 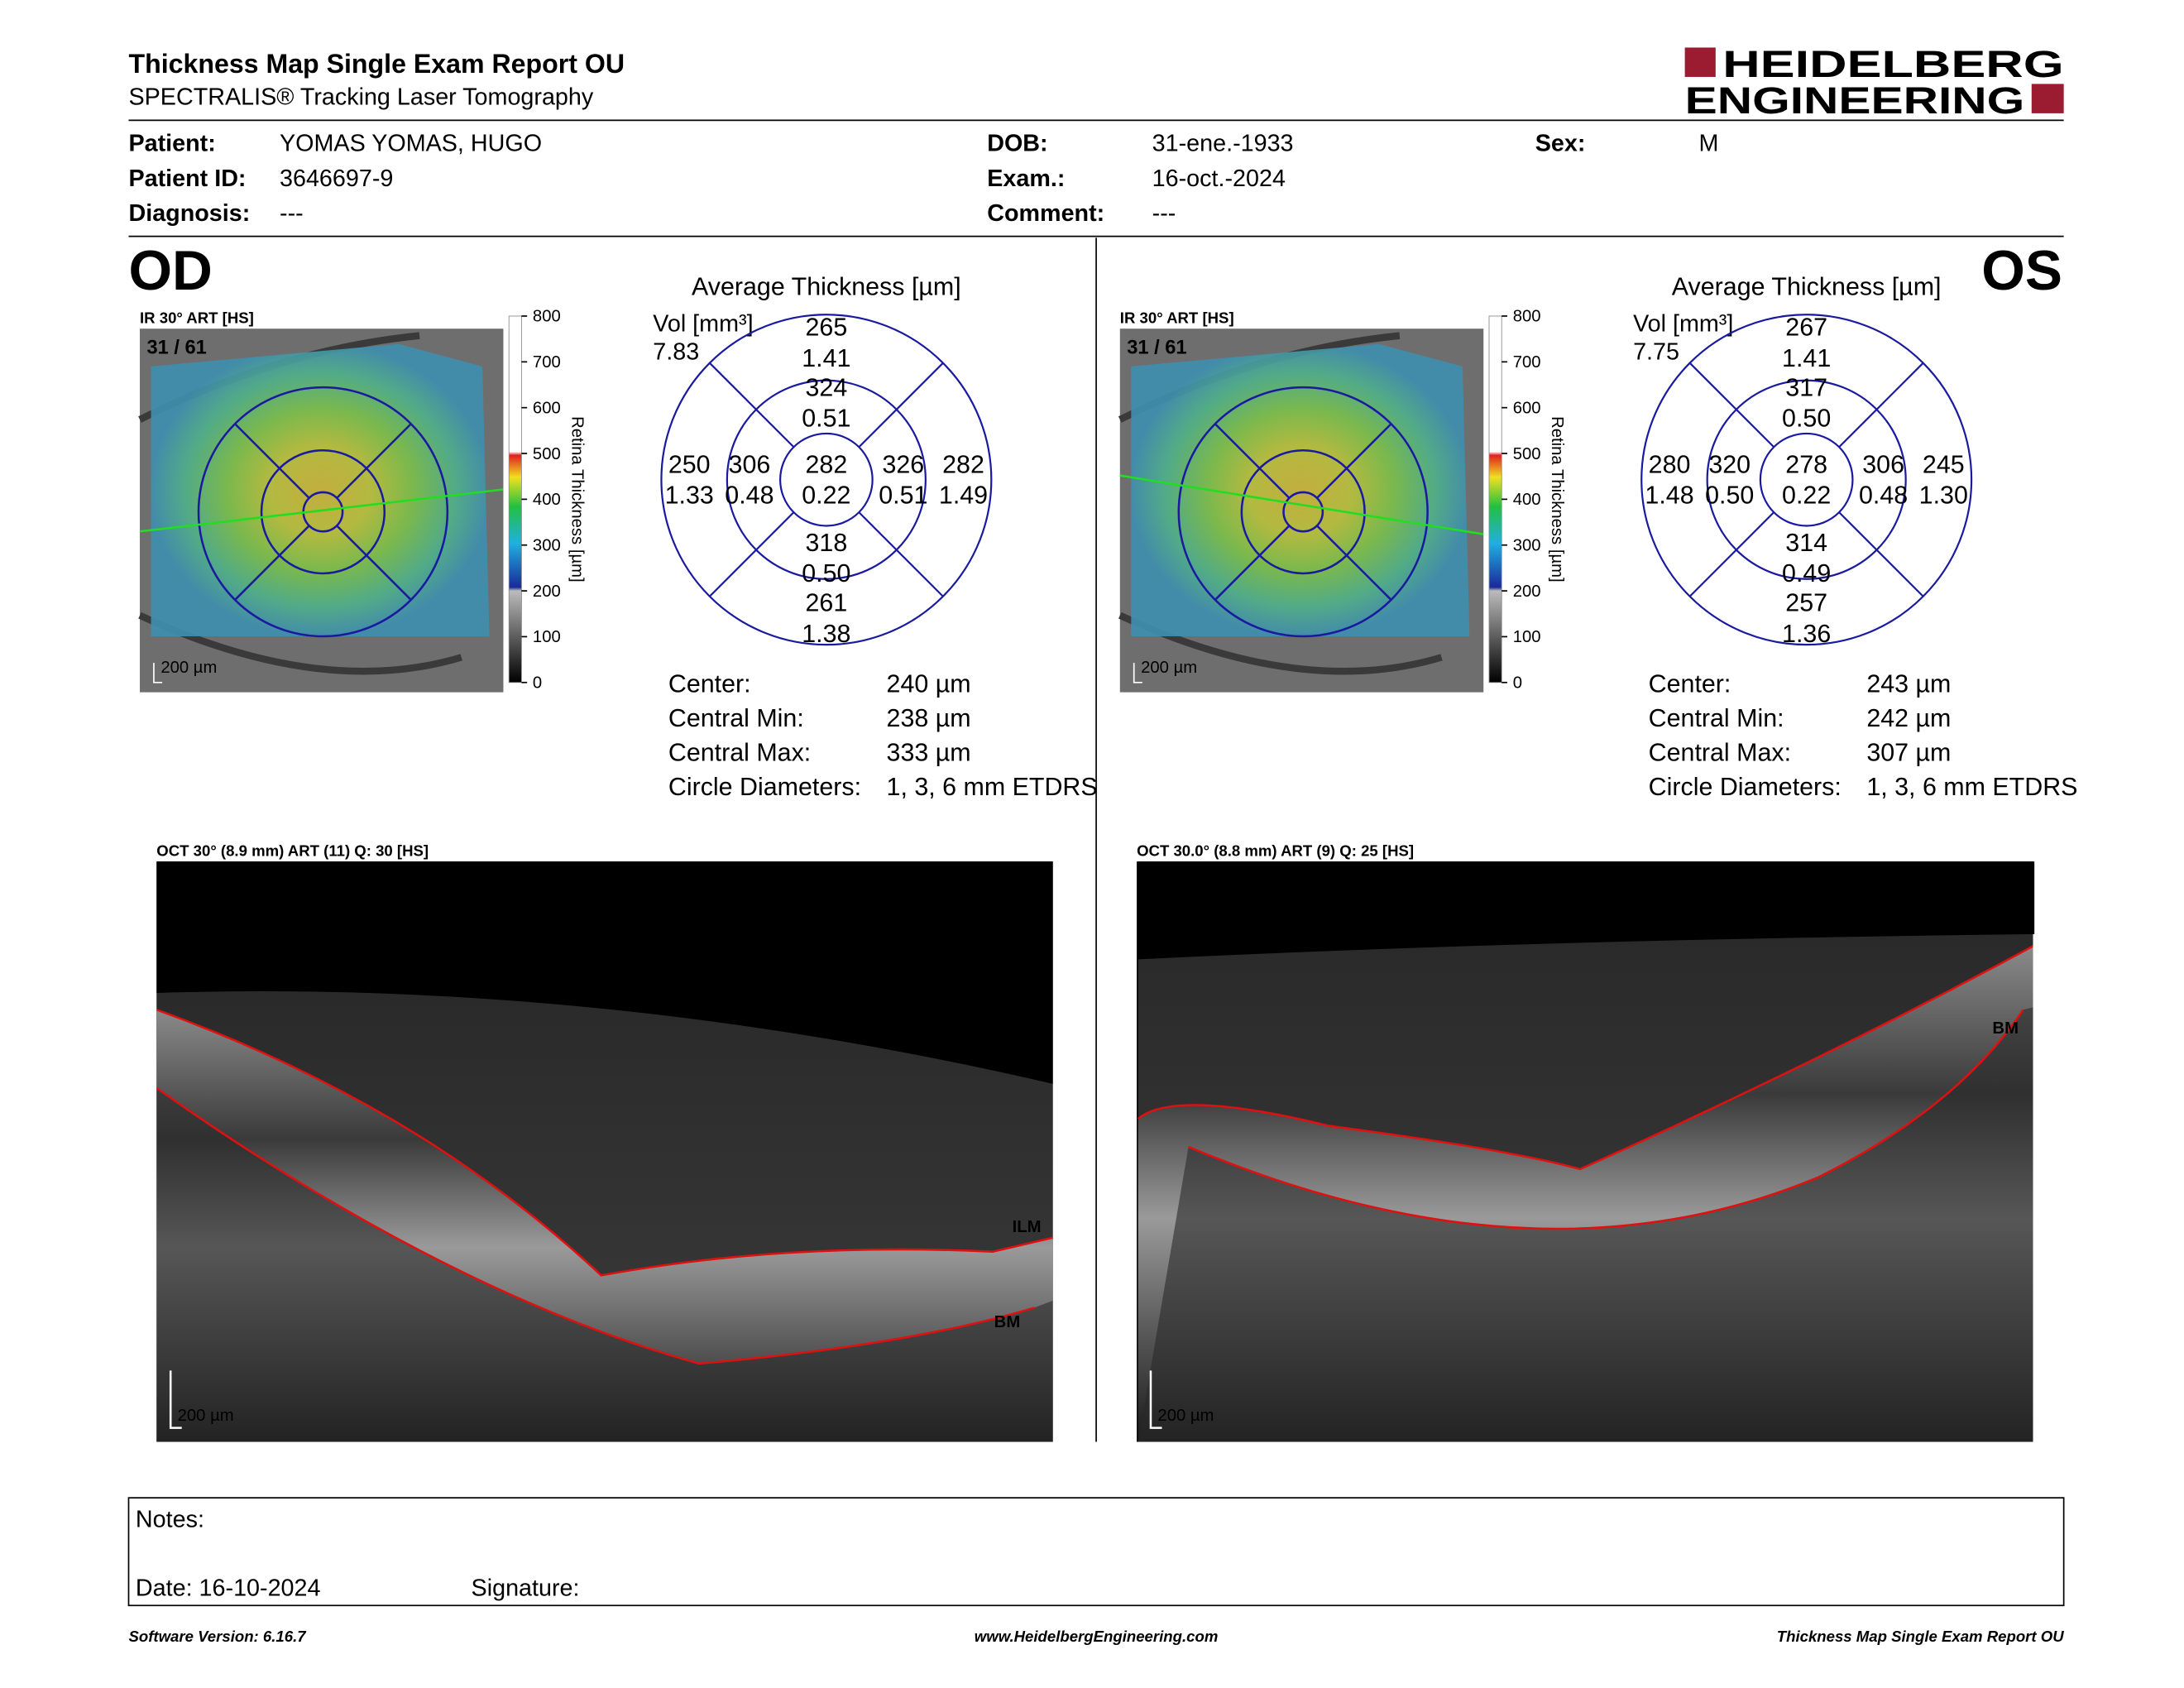 I want to click on sector-volume: 1.36, so click(x=1806, y=634).